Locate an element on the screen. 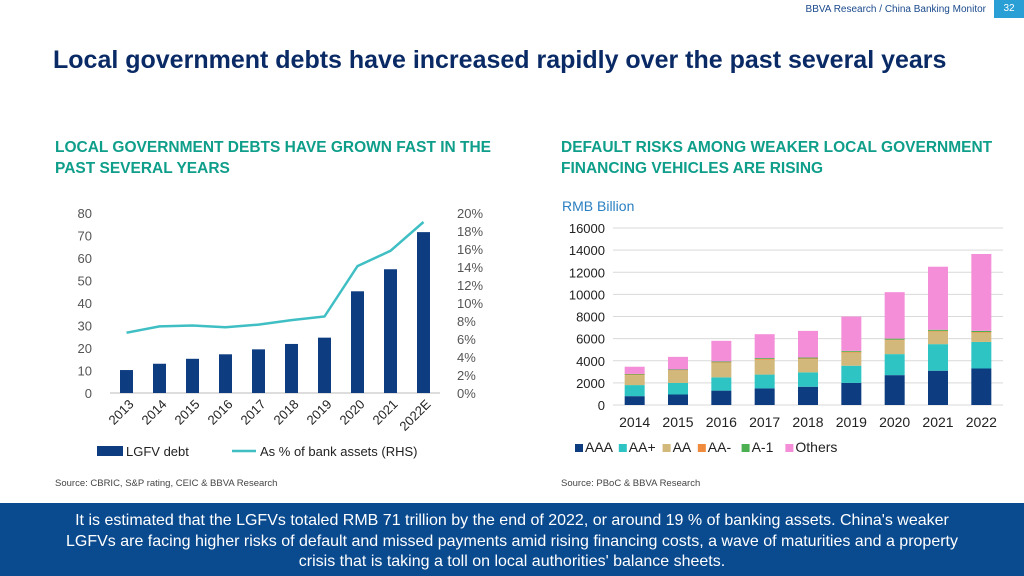  legend-label: LGFV debt is located at coordinates (157, 451).